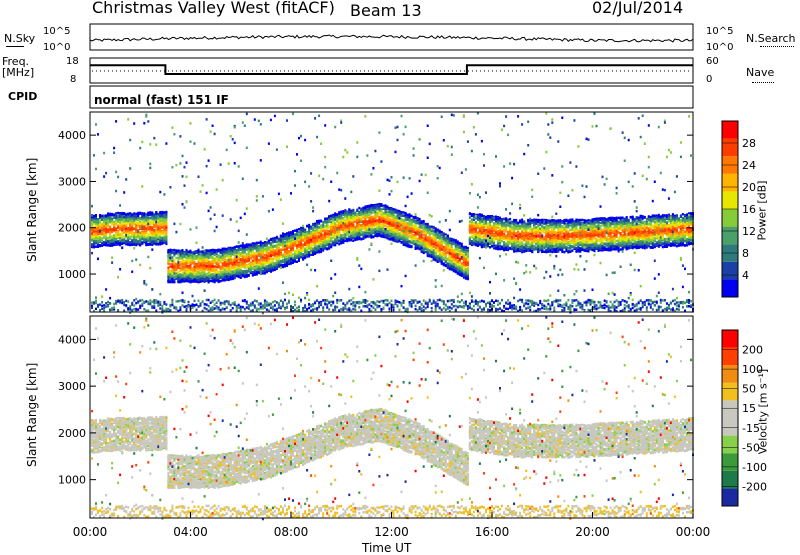 The height and width of the screenshot is (555, 800). What do you see at coordinates (749, 408) in the screenshot?
I see `velocity-tick-label-3: 15` at bounding box center [749, 408].